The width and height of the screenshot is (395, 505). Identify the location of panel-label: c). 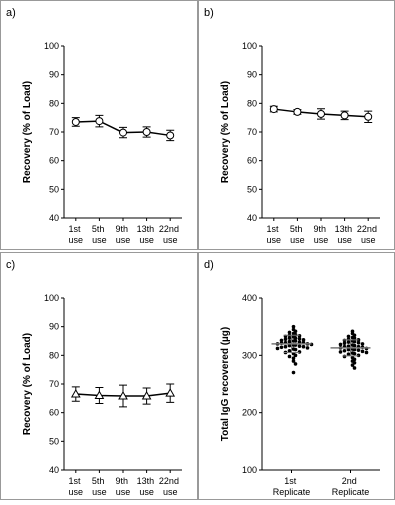
(10, 265).